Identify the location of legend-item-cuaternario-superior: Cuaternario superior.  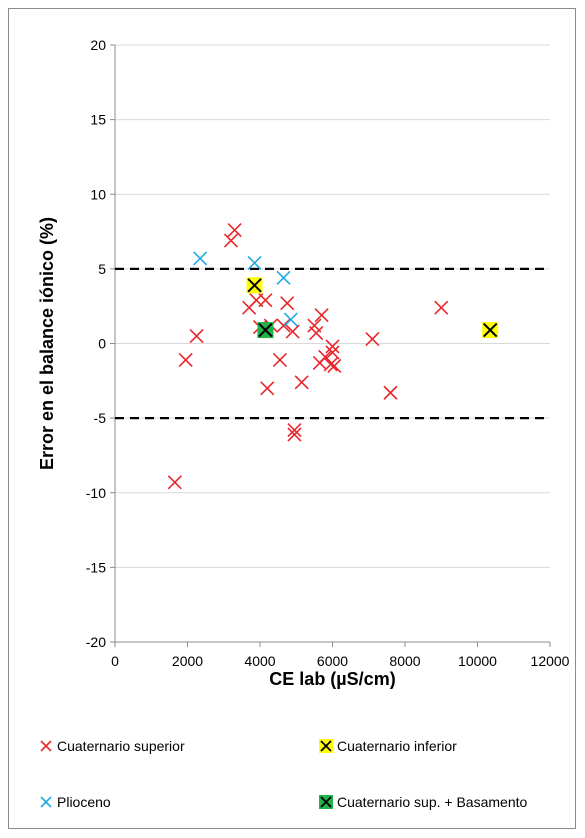
(112, 746).